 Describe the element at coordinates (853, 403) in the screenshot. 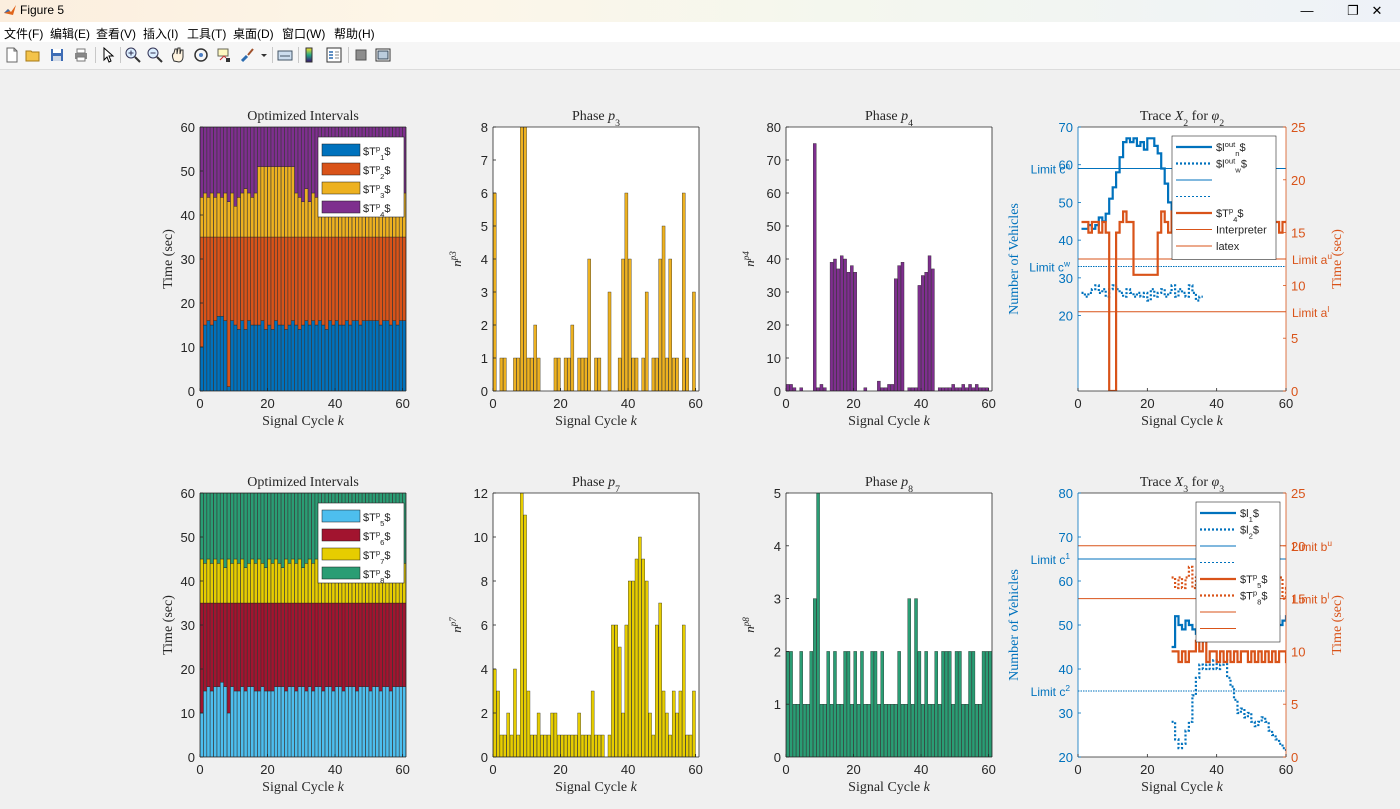

I see `p4-xtick-label: 20` at that location.